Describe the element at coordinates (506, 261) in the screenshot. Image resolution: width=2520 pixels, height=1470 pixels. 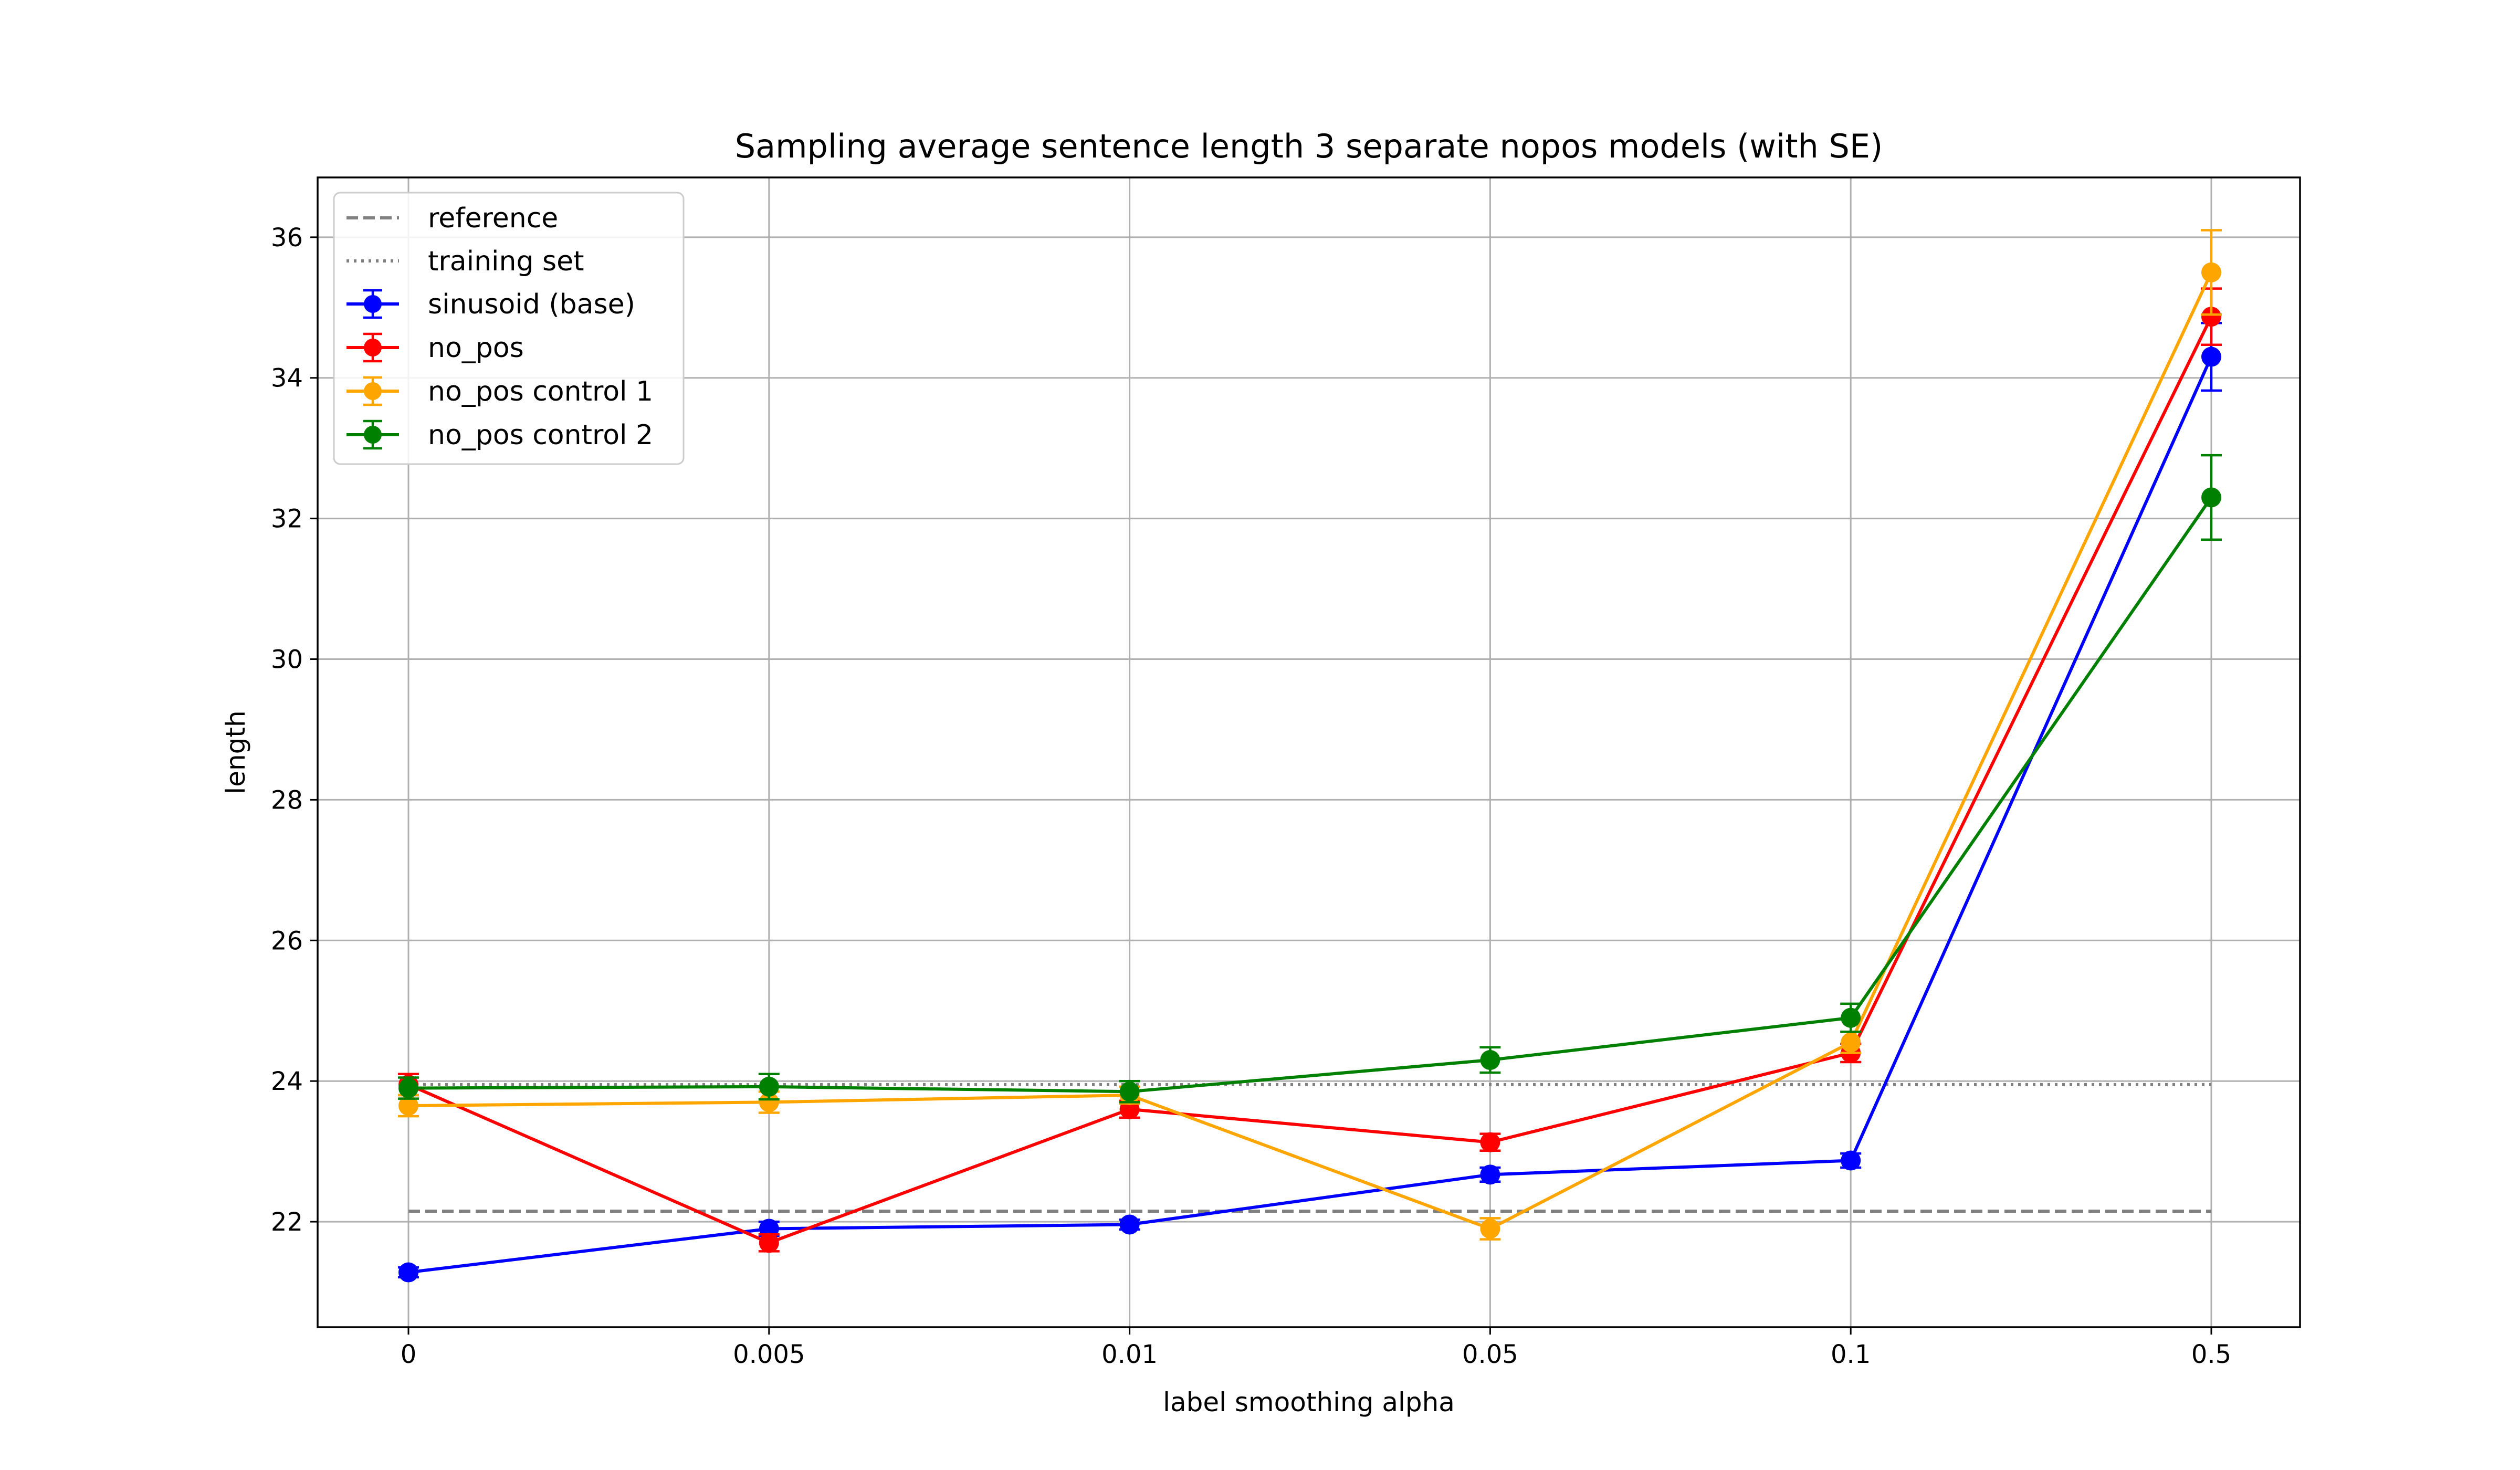
I see `legend-label: training set` at that location.